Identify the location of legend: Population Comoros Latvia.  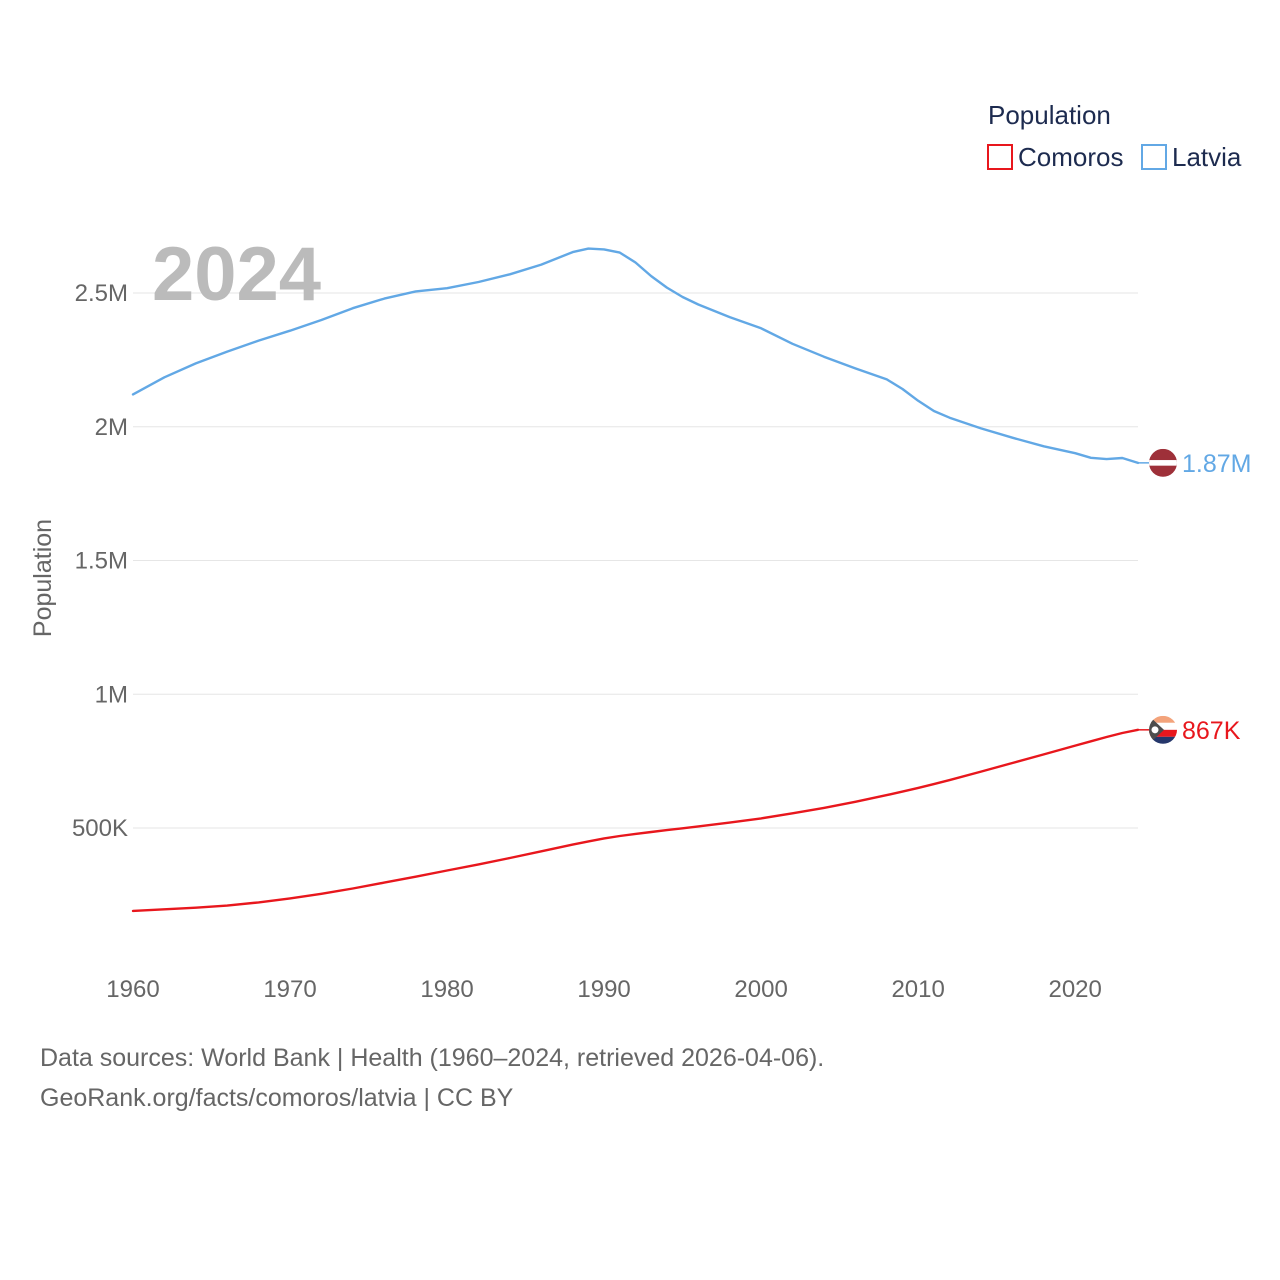
(1114, 136).